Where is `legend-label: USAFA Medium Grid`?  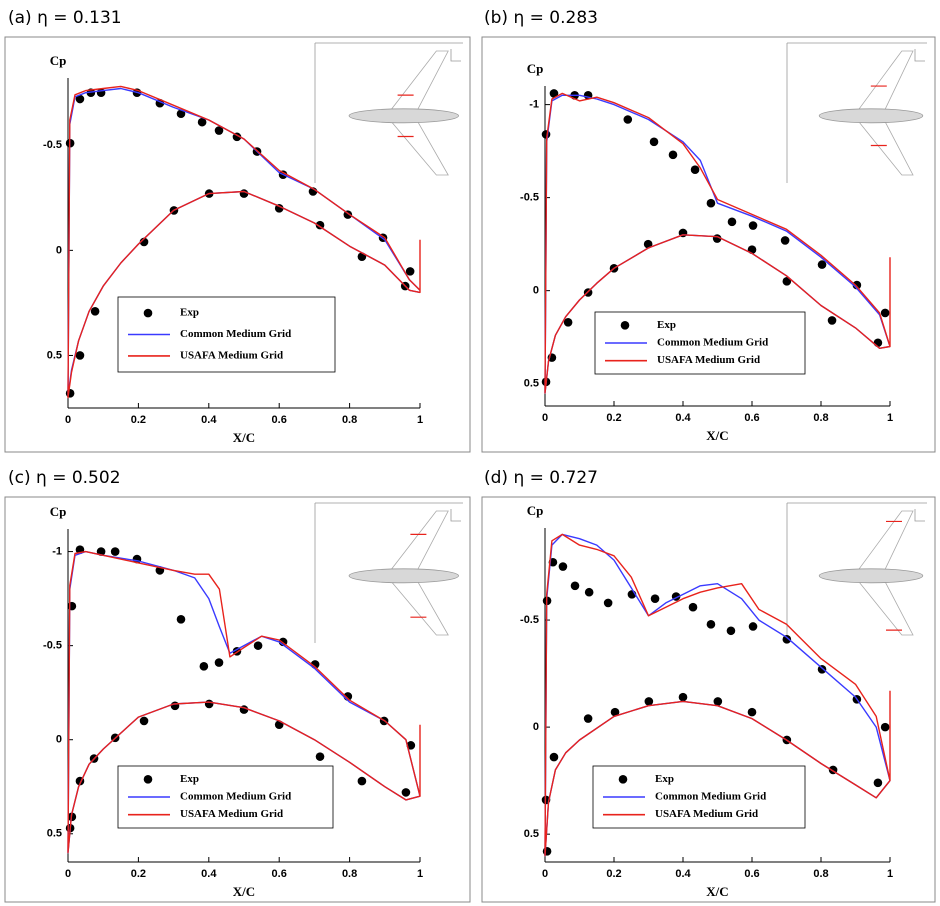 legend-label: USAFA Medium Grid is located at coordinates (706, 814).